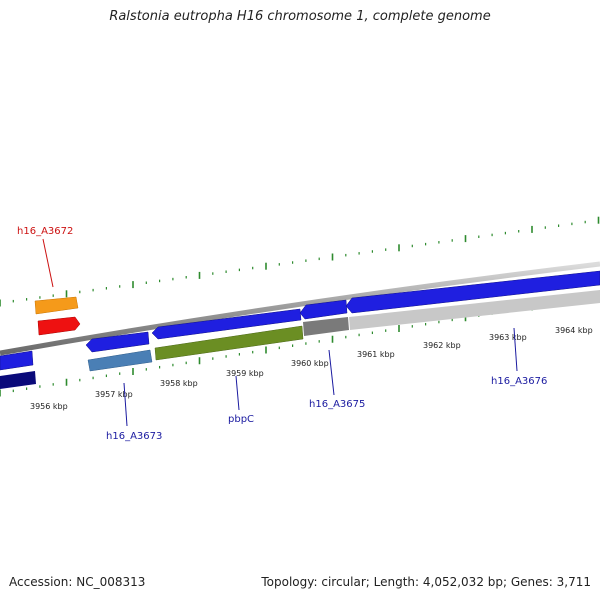 The width and height of the screenshot is (600, 600). What do you see at coordinates (229, 343) in the screenshot?
I see `gene-arrow-olive` at bounding box center [229, 343].